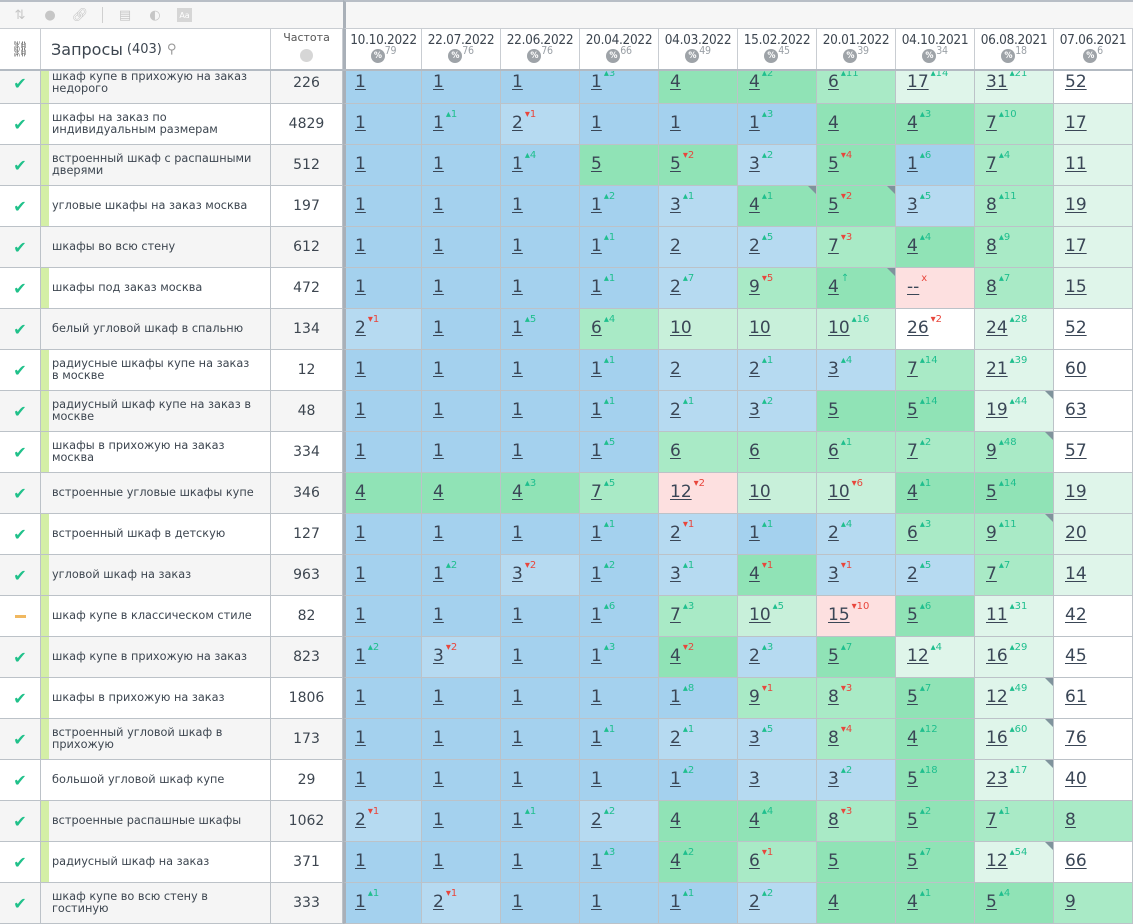 The height and width of the screenshot is (924, 1133). Describe the element at coordinates (856, 288) in the screenshot. I see `position-cell: 4 ↑` at that location.